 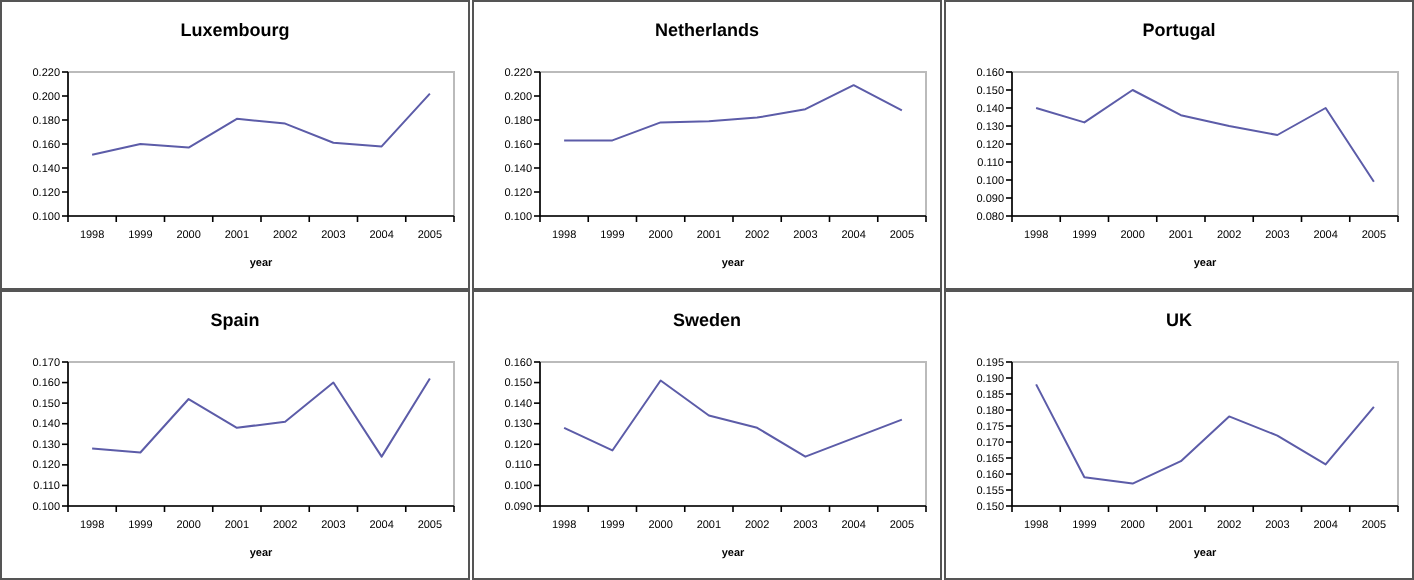 I want to click on chart-title: Spain, so click(x=235, y=320).